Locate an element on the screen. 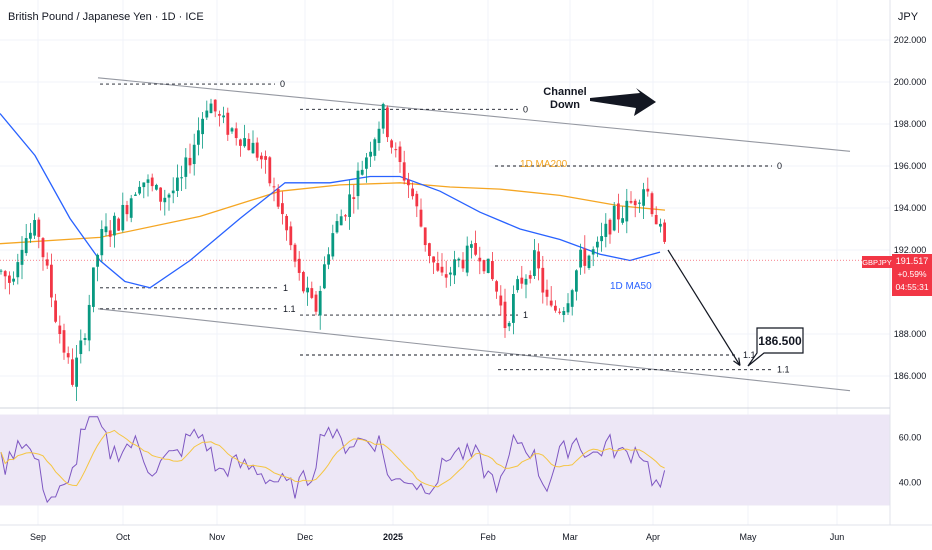  rsi-axis: 60.00 40.00 is located at coordinates (910, 459).